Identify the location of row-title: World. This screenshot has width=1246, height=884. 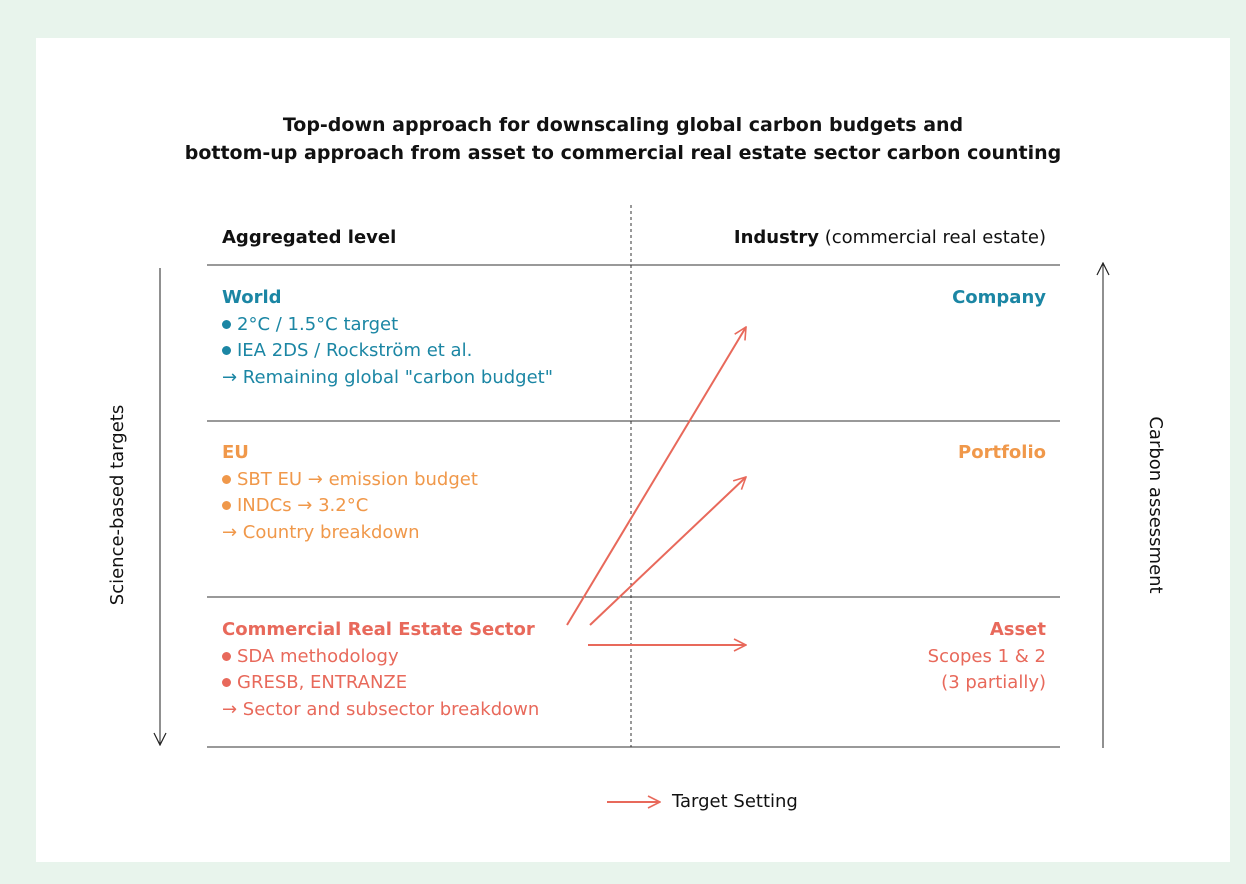
(252, 297).